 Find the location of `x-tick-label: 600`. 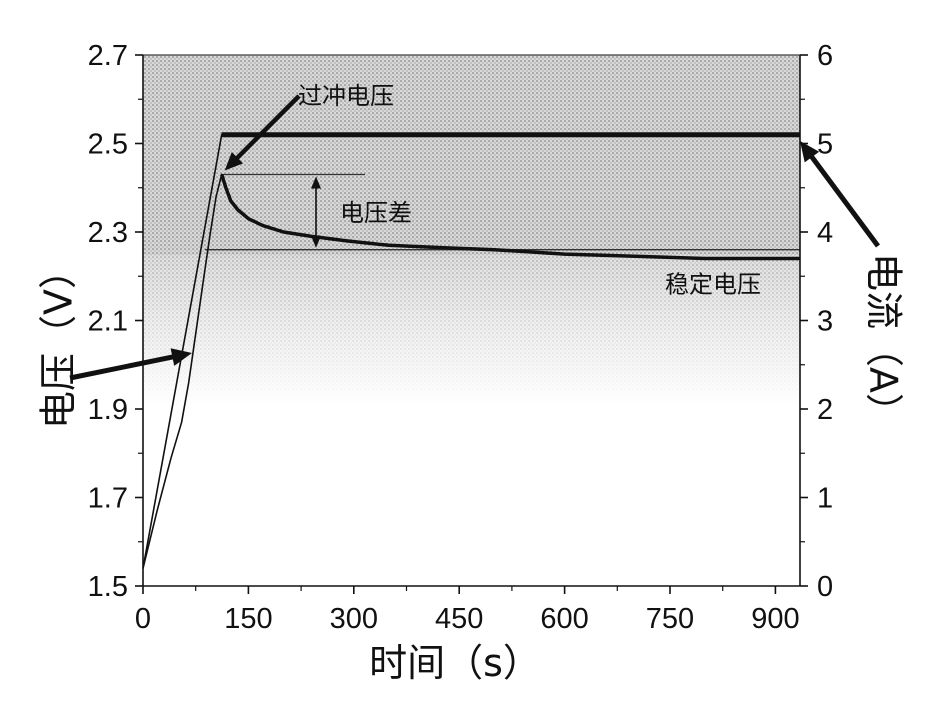

x-tick-label: 600 is located at coordinates (564, 619).